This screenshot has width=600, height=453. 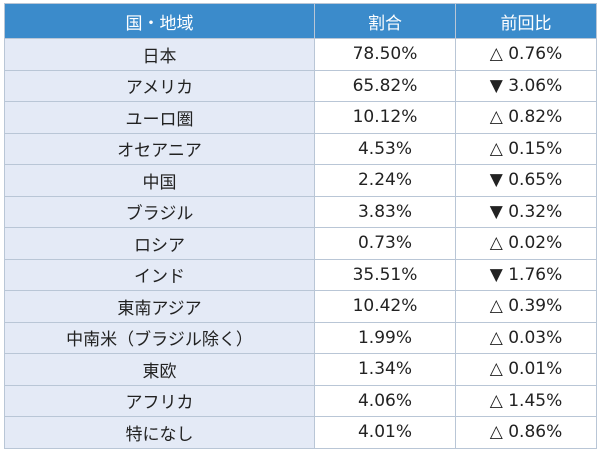 I want to click on table-row: 中南米（ブラジル除く） 1.99% △ 0.03%, so click(x=300, y=337).